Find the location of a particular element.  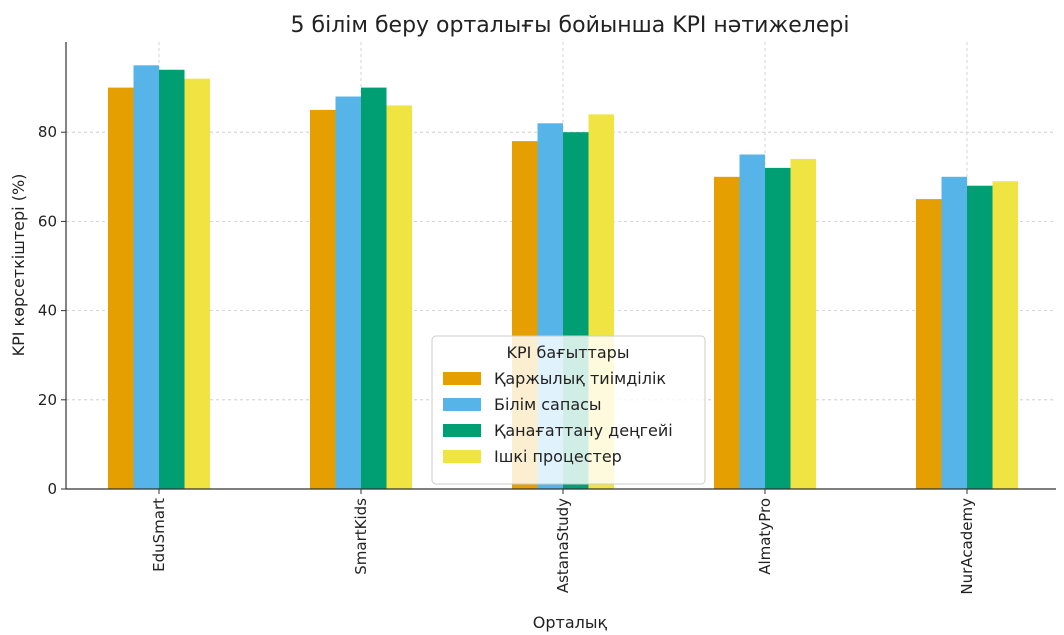

legend-title: KPI бағыттары is located at coordinates (568, 352).